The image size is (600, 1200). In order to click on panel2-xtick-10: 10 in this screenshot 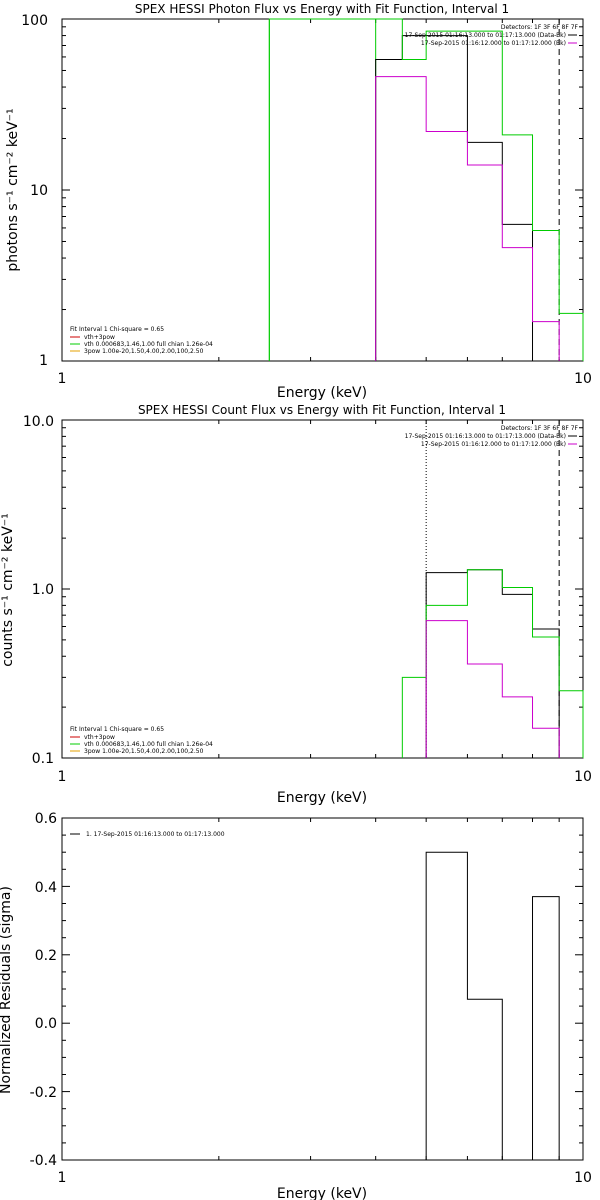, I will do `click(583, 777)`.